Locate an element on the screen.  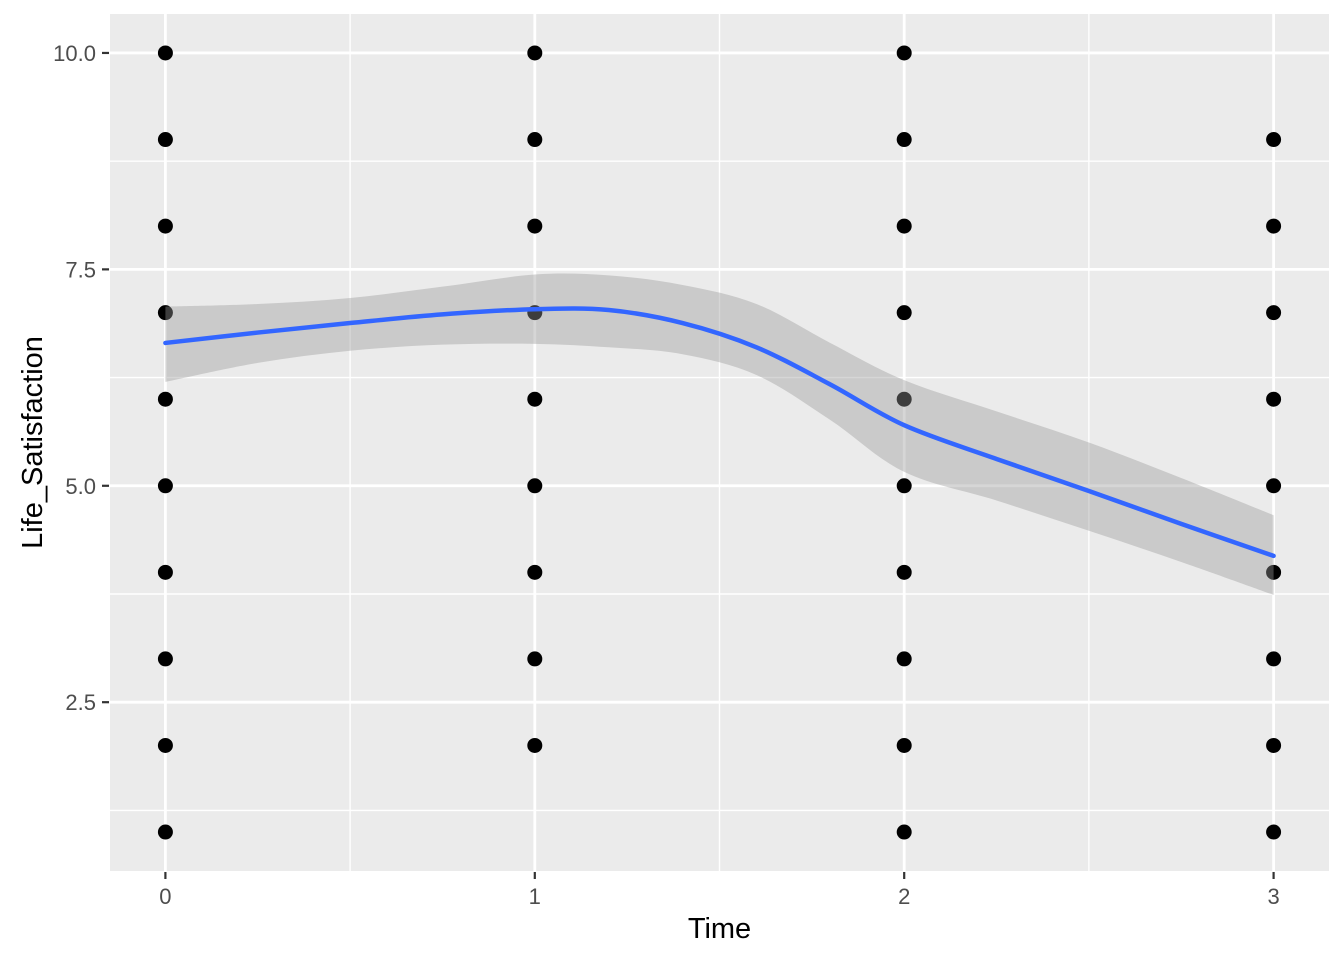
x-tick-label: 0 is located at coordinates (165, 896).